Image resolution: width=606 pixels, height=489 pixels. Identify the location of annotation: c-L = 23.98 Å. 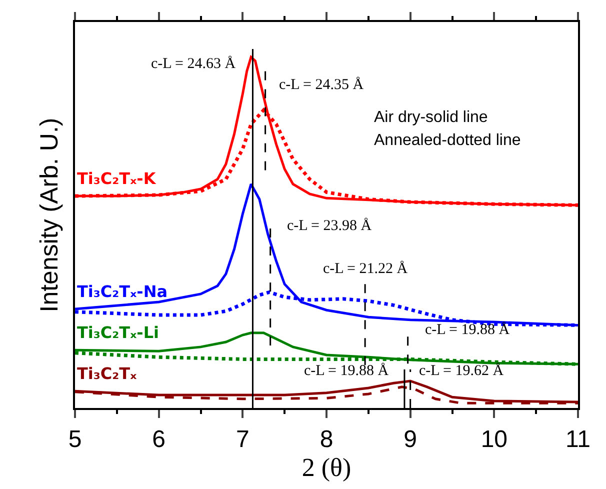
(329, 225).